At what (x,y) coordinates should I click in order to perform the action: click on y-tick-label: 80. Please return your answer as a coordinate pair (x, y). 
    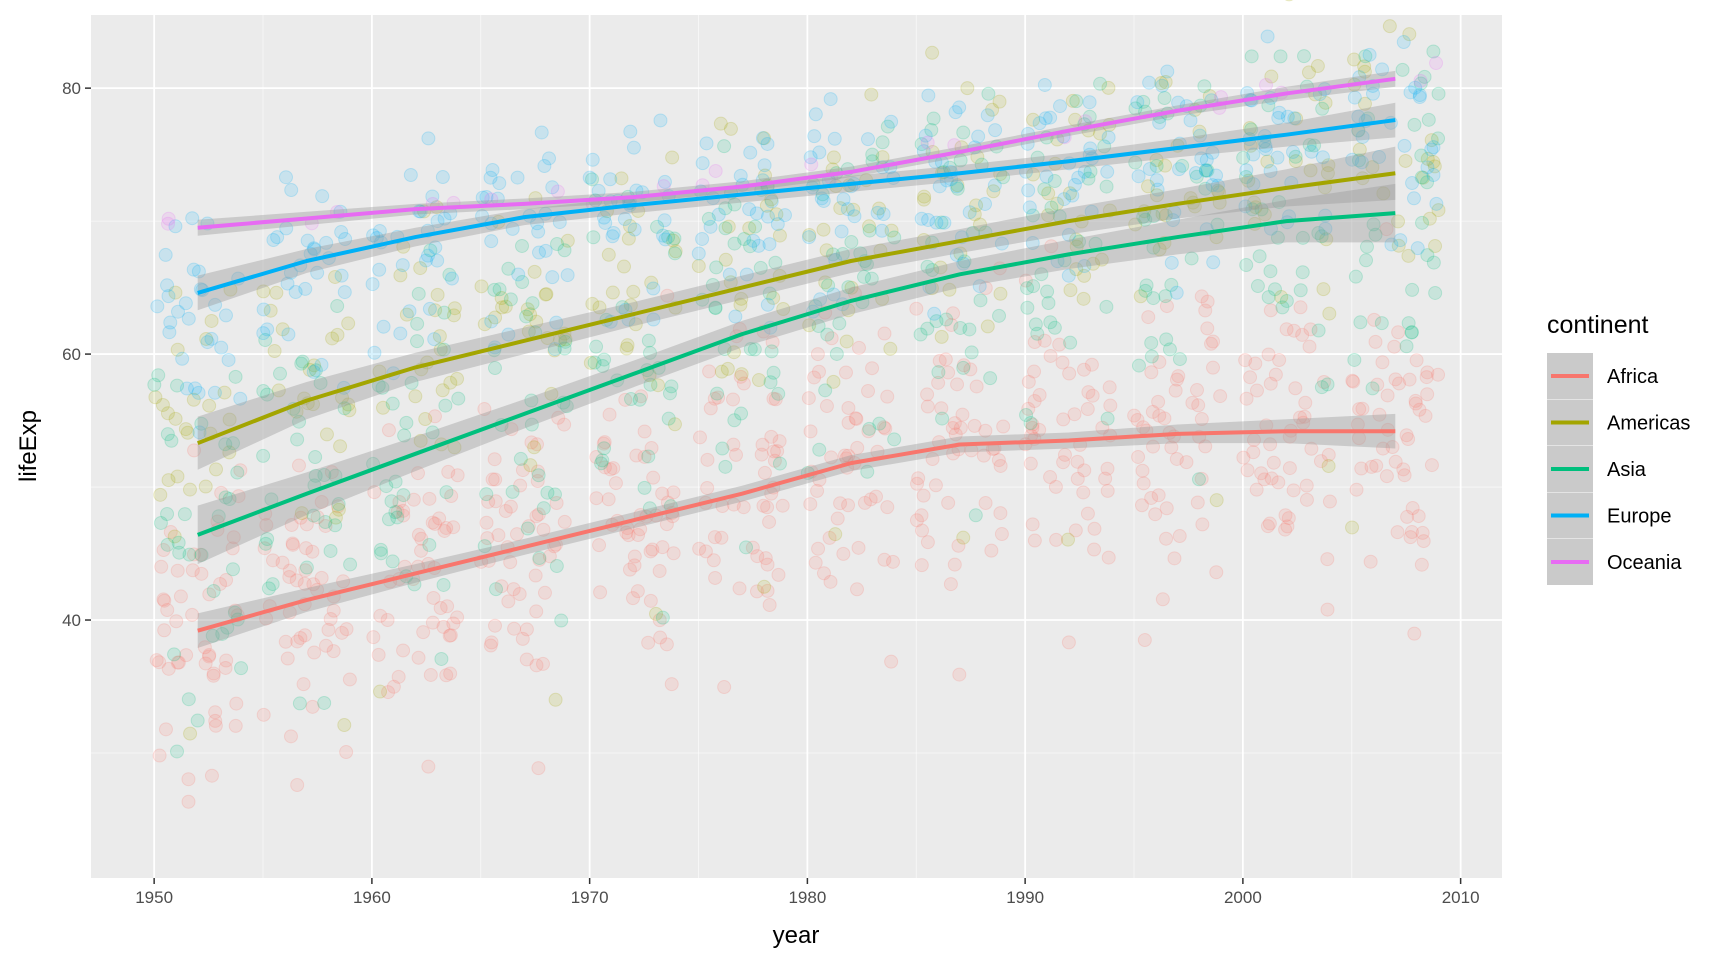
    Looking at the image, I should click on (71, 88).